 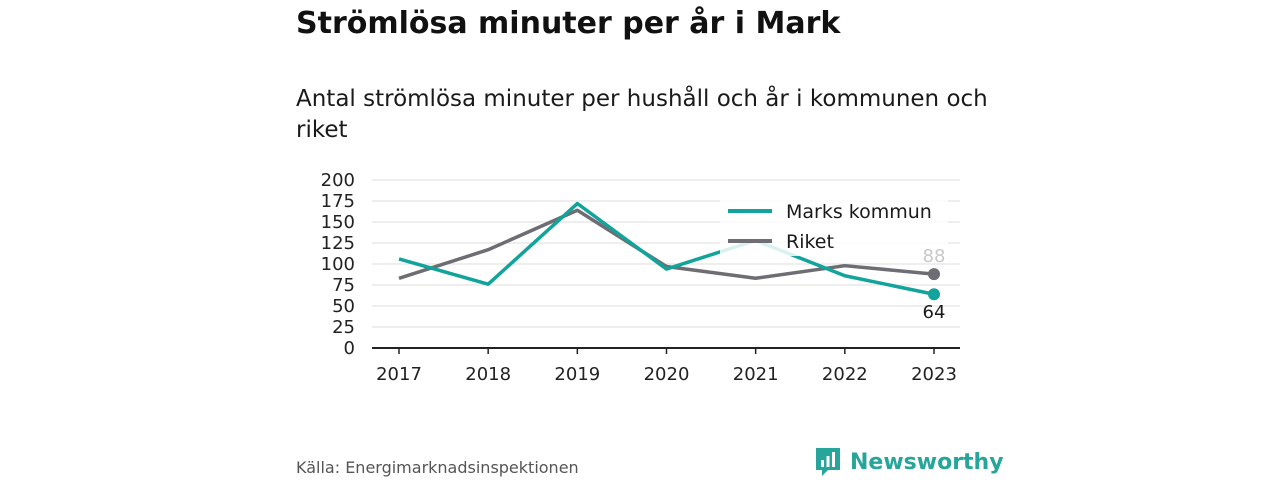 I want to click on y-tick-label: 150, so click(x=338, y=222).